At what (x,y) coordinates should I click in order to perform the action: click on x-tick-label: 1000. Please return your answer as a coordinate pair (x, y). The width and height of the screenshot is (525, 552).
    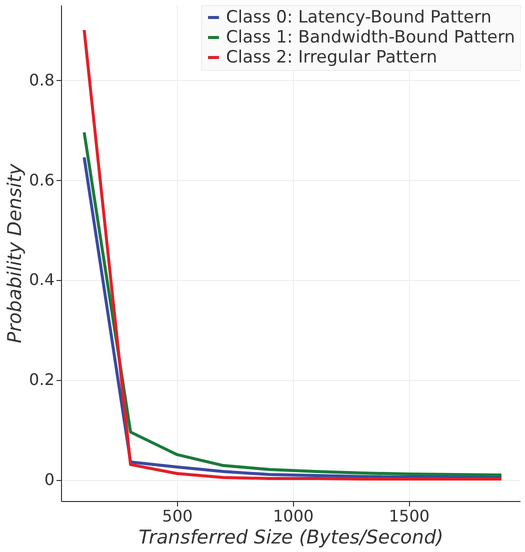
    Looking at the image, I should click on (293, 516).